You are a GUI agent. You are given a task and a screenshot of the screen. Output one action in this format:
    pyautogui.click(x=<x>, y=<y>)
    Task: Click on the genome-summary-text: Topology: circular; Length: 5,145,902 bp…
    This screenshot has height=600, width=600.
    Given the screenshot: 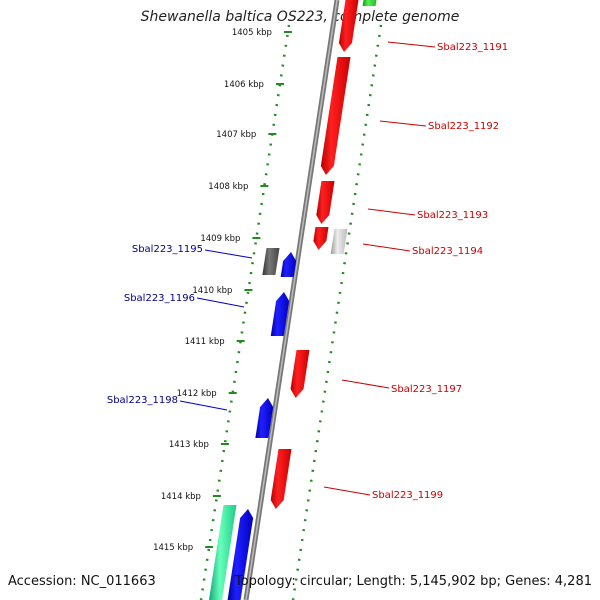 What is the action you would take?
    pyautogui.click(x=413, y=581)
    